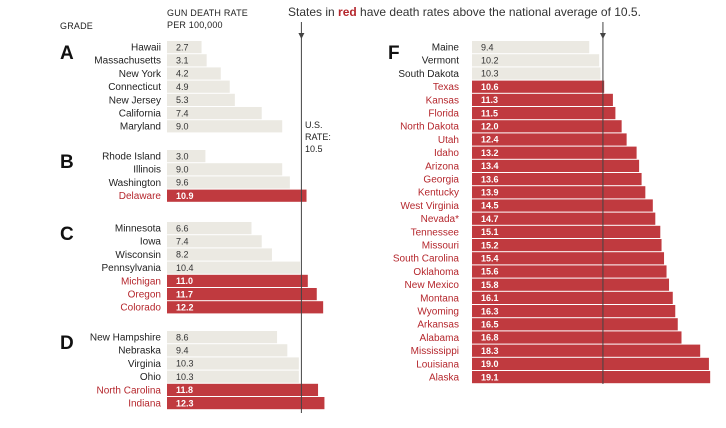  What do you see at coordinates (547, 126) in the screenshot?
I see `bar-north-dakota` at bounding box center [547, 126].